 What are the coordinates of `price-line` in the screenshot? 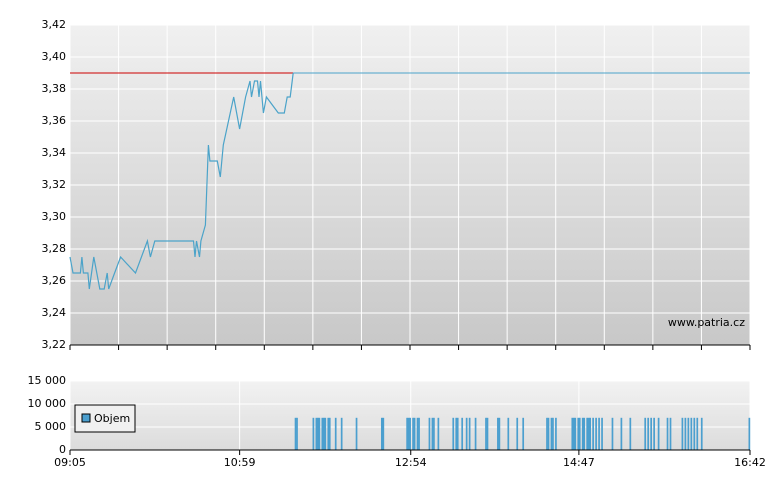 It's located at (181, 181).